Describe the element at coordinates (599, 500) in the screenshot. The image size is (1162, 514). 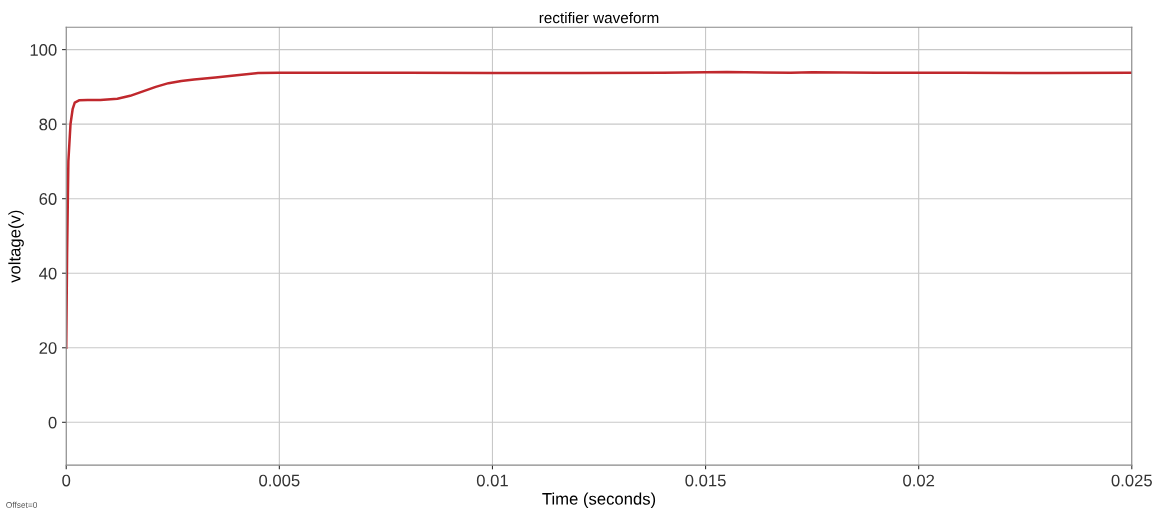
I see `x-axis-title: Time (seconds)` at that location.